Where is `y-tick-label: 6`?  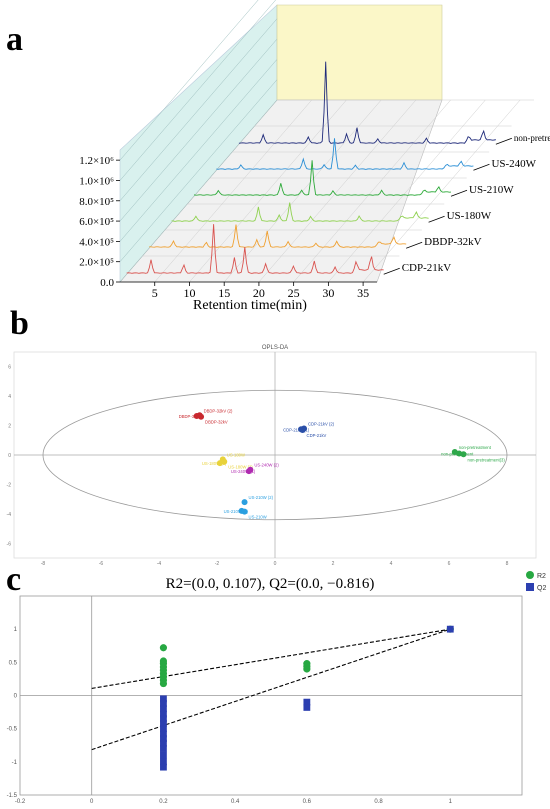 y-tick-label: 6 is located at coordinates (9, 368).